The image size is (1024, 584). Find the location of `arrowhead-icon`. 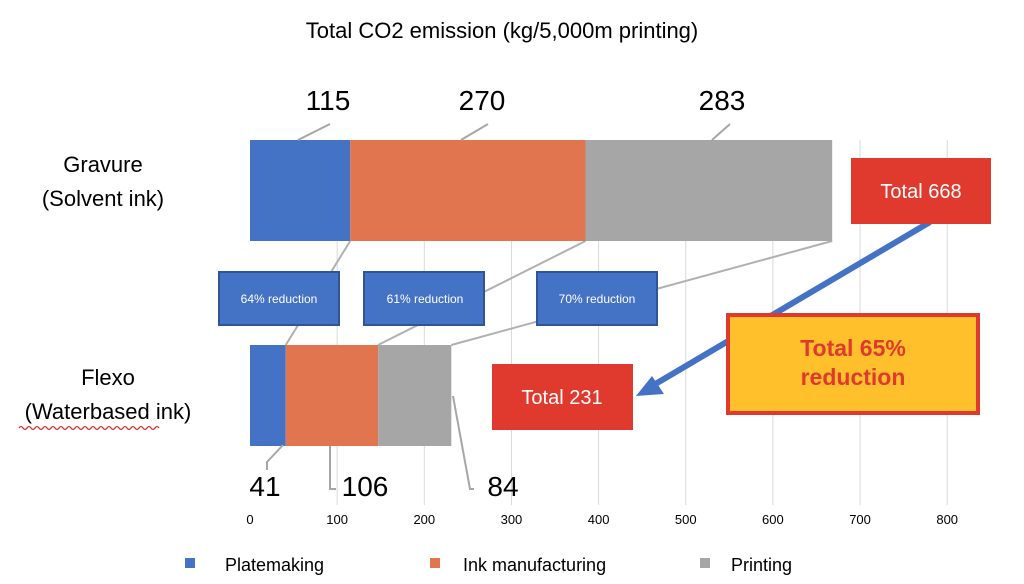

arrowhead-icon is located at coordinates (650, 386).